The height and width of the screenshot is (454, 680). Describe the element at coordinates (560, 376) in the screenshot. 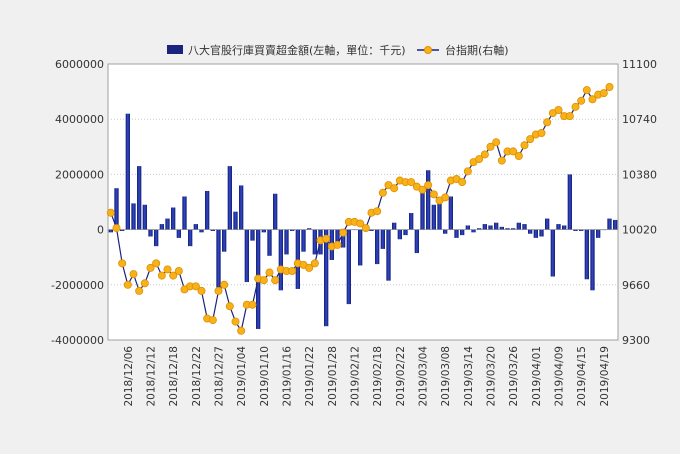

I see `x-tick-label: 2019/04/09` at that location.